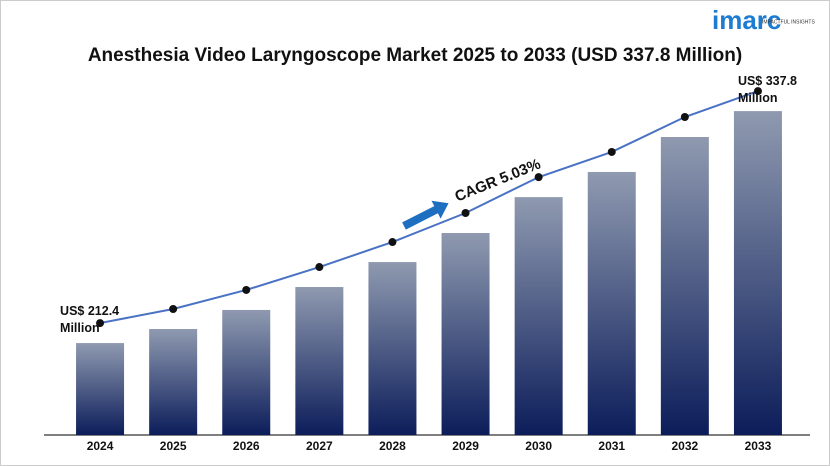  What do you see at coordinates (746, 20) in the screenshot?
I see `logo-brand: imarc` at bounding box center [746, 20].